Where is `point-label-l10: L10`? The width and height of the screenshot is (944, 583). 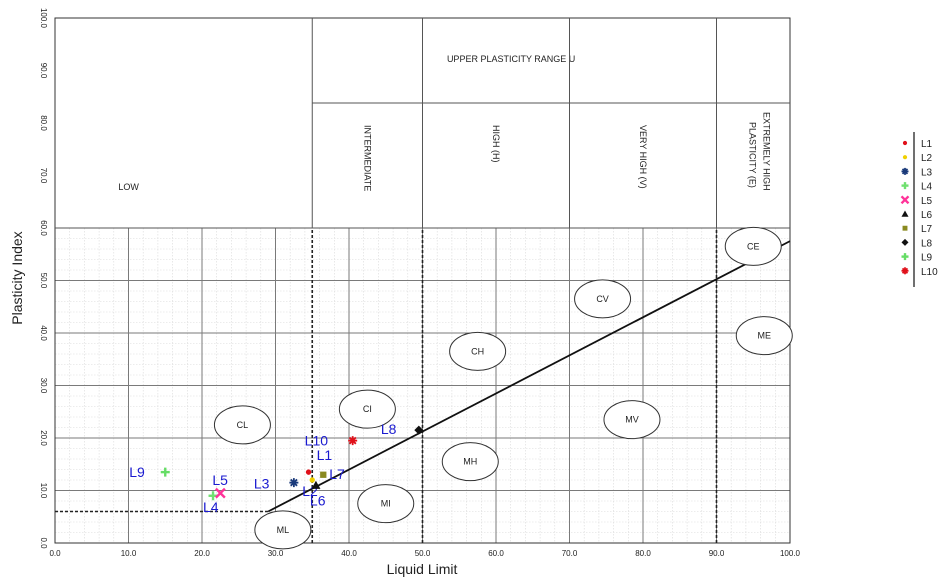
point-label-l10: L10 is located at coordinates (317, 441).